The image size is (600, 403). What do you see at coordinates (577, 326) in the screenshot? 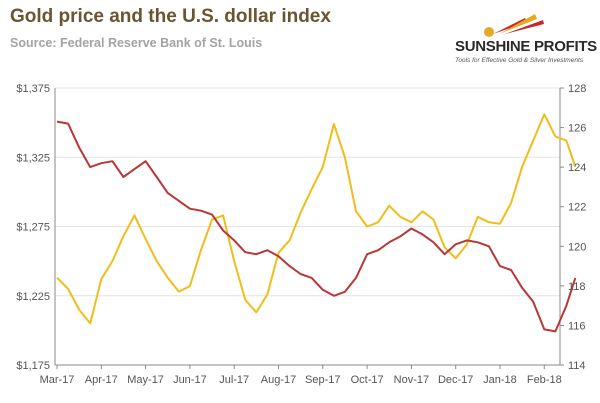
I see `y-right-tick-label: 116` at bounding box center [577, 326].